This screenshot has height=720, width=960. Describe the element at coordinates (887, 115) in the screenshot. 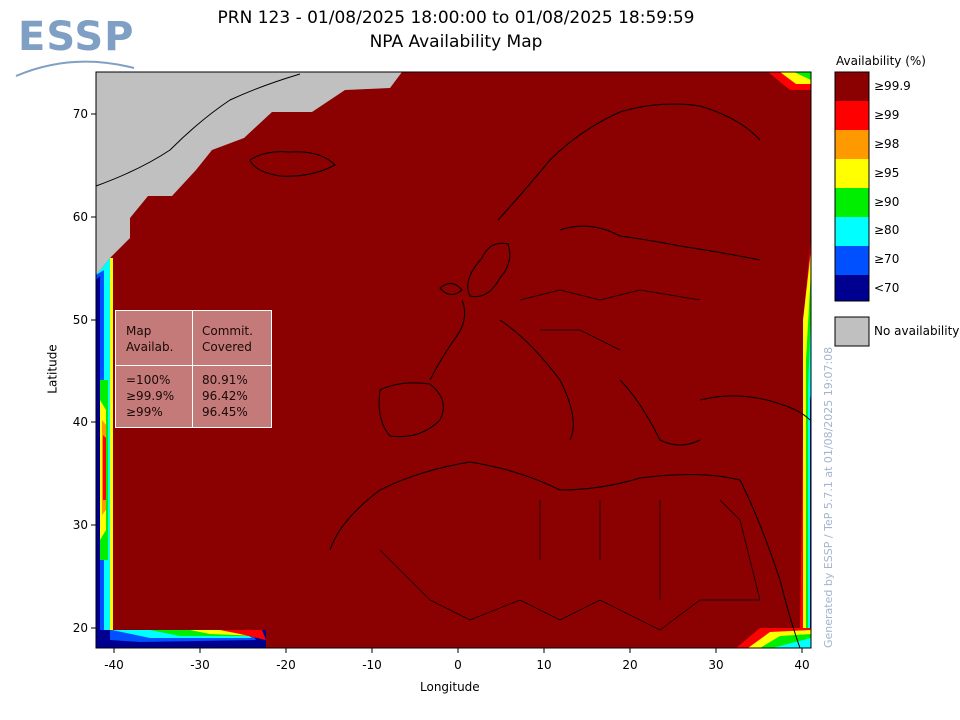

I see `legend-label: ≥99` at that location.